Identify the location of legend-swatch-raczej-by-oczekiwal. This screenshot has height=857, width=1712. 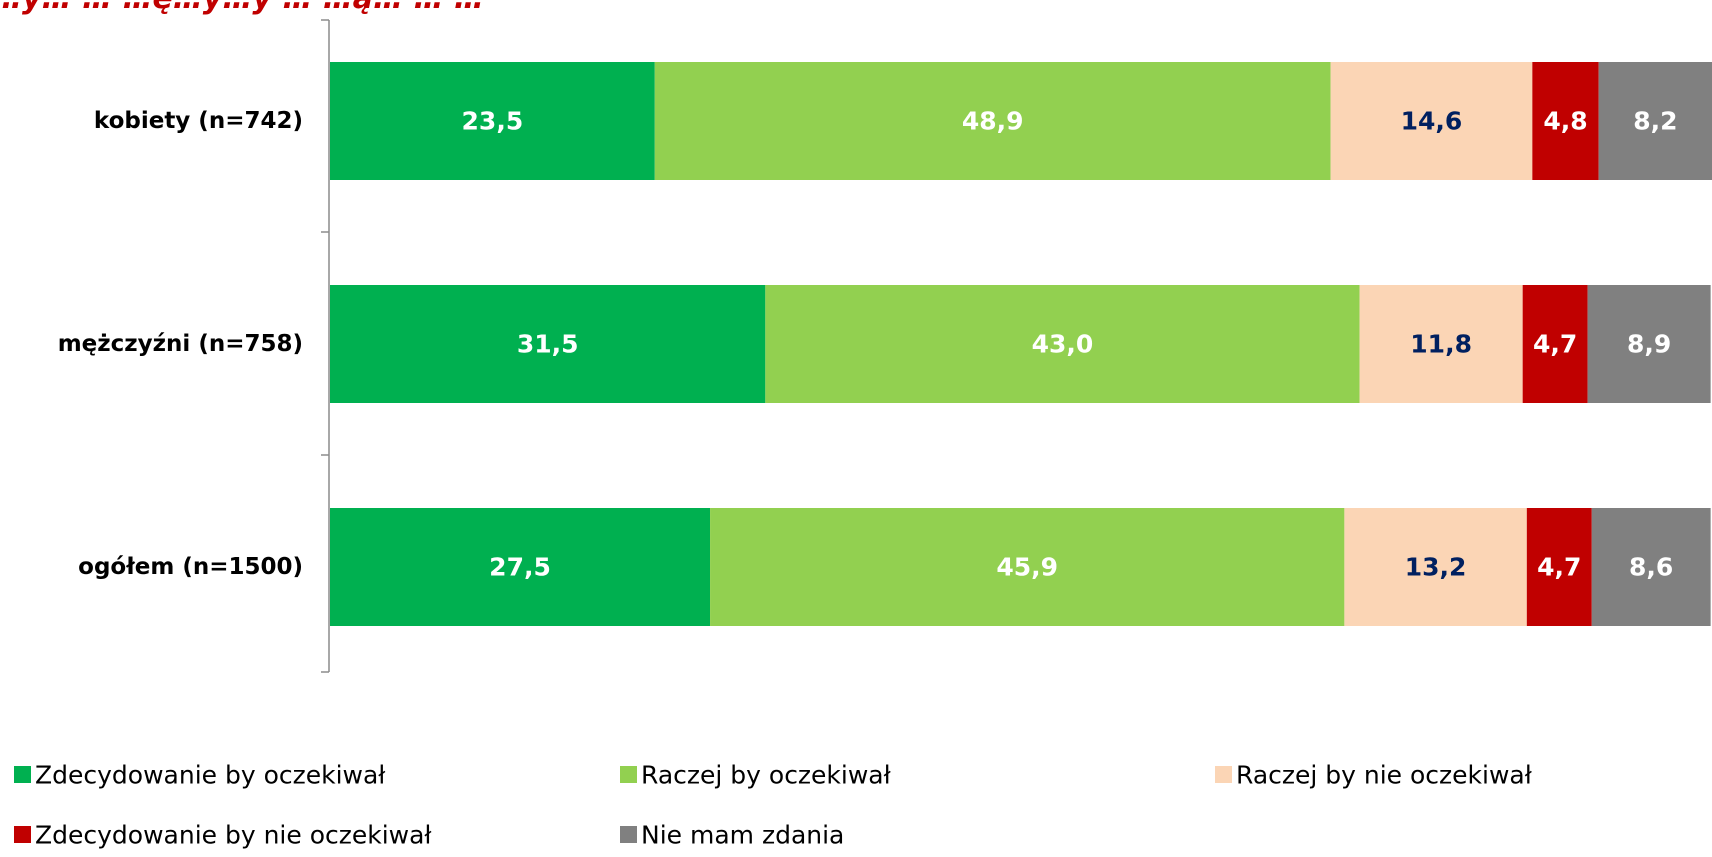
(628, 774).